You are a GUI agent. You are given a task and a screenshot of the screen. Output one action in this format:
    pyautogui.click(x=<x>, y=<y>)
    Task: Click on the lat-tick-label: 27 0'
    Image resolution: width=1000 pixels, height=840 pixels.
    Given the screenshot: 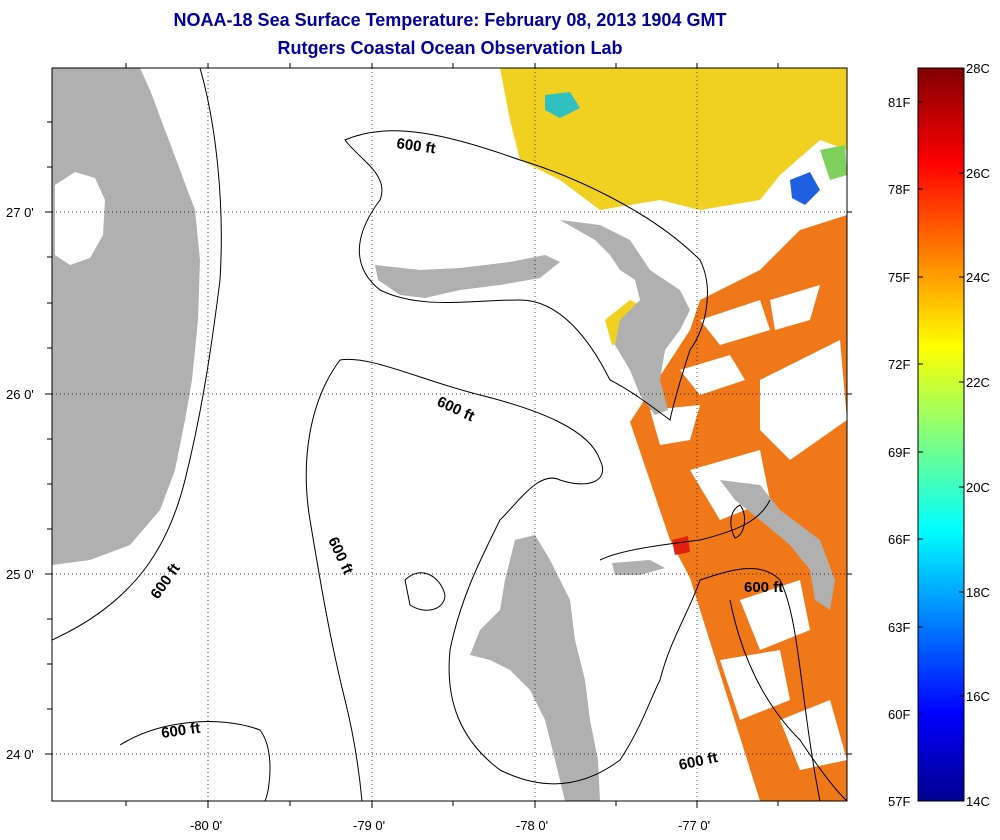 What is the action you would take?
    pyautogui.click(x=20, y=212)
    